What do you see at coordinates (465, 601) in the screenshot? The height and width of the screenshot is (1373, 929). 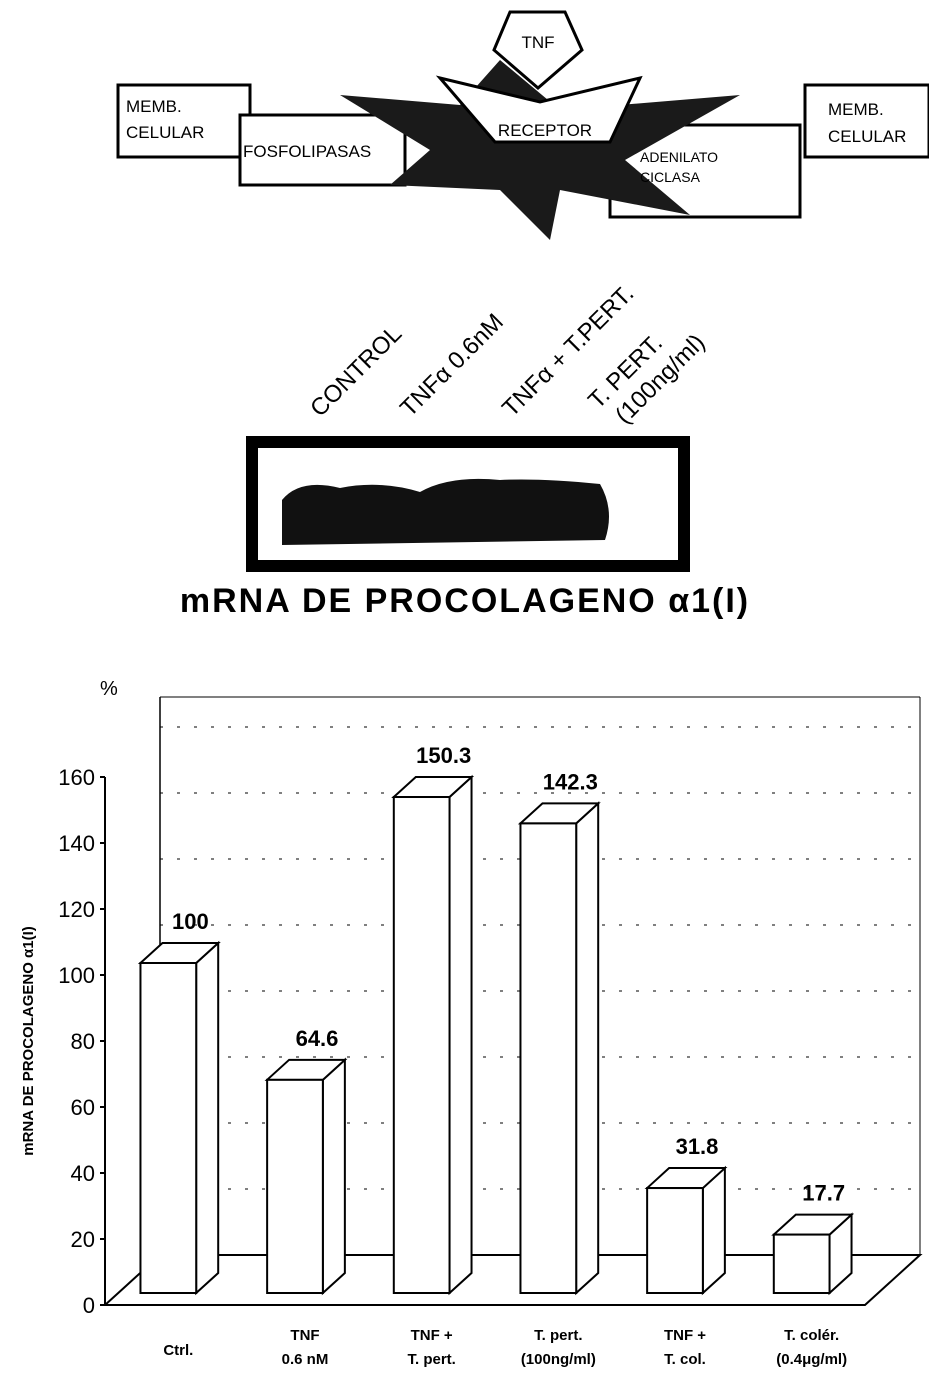 I see `blot-title: mRNA DE PROCOLAGENO α1(I)` at bounding box center [465, 601].